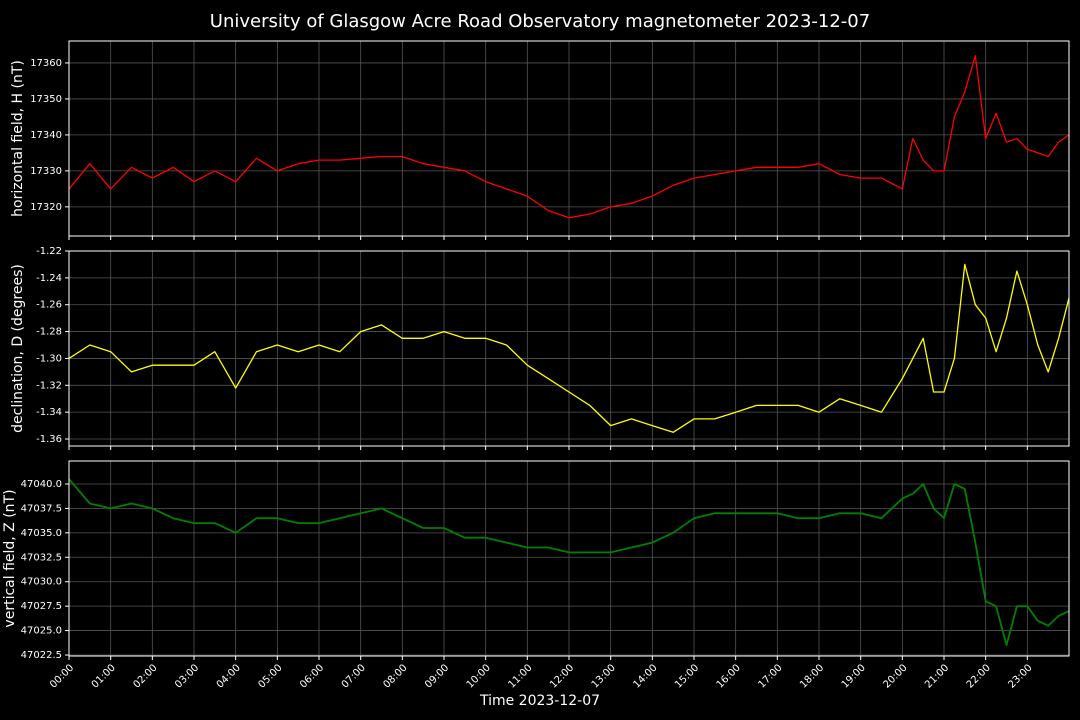 This screenshot has height=720, width=1080. Describe the element at coordinates (49, 305) in the screenshot. I see `y-tick-label: -1.26` at that location.